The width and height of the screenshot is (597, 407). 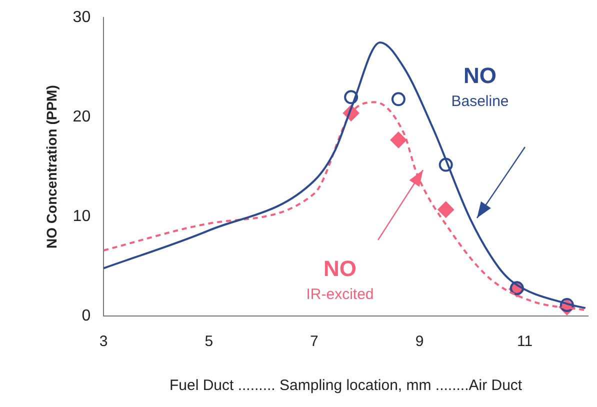 What do you see at coordinates (51, 166) in the screenshot?
I see `y-axis-title: NO Concentration (PPM)` at bounding box center [51, 166].